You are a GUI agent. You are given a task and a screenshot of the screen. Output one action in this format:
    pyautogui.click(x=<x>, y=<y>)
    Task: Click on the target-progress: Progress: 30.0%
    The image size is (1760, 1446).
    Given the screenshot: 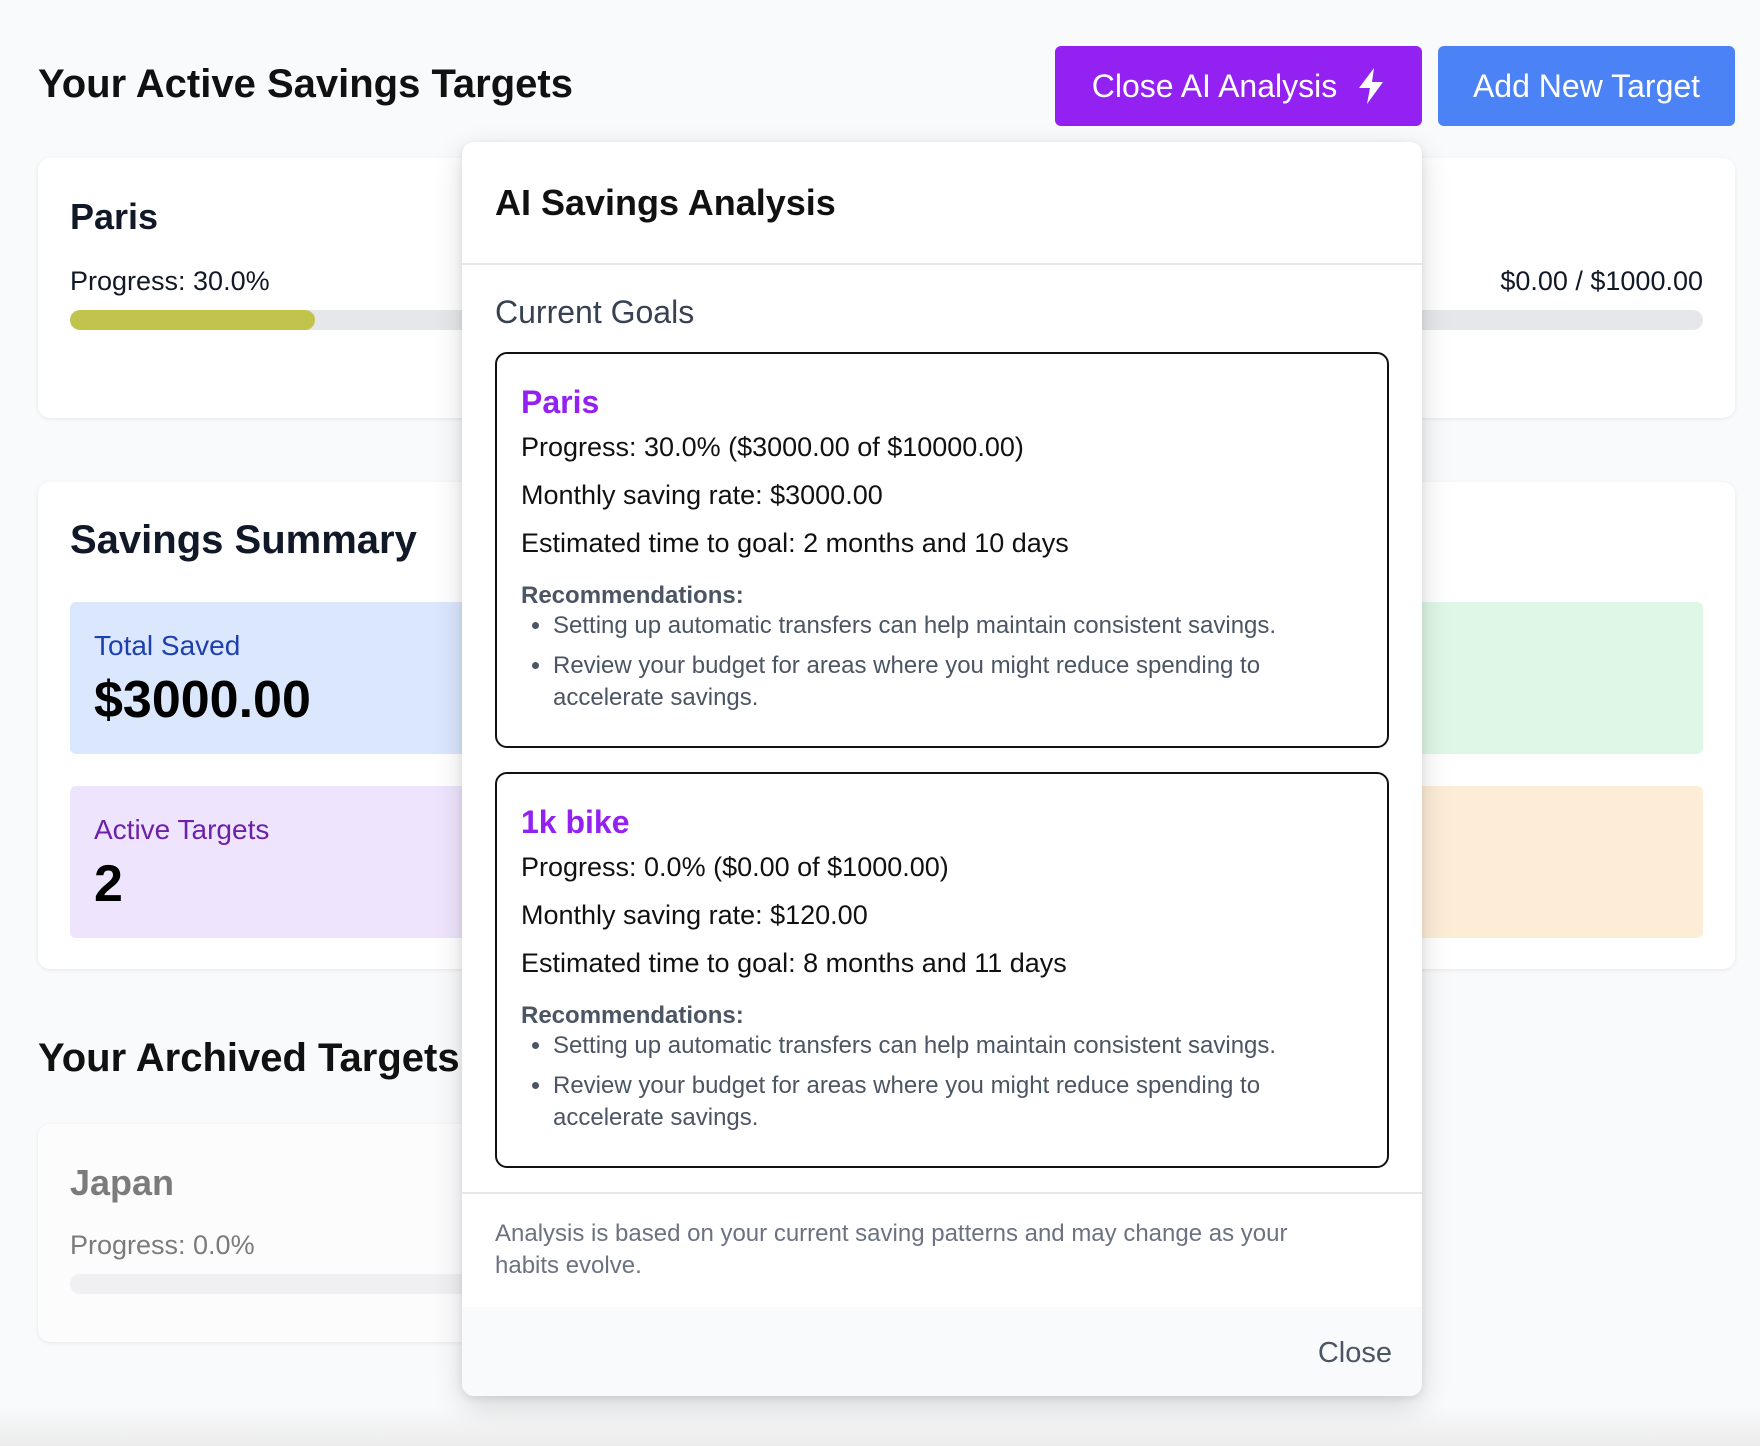 What is the action you would take?
    pyautogui.click(x=170, y=281)
    